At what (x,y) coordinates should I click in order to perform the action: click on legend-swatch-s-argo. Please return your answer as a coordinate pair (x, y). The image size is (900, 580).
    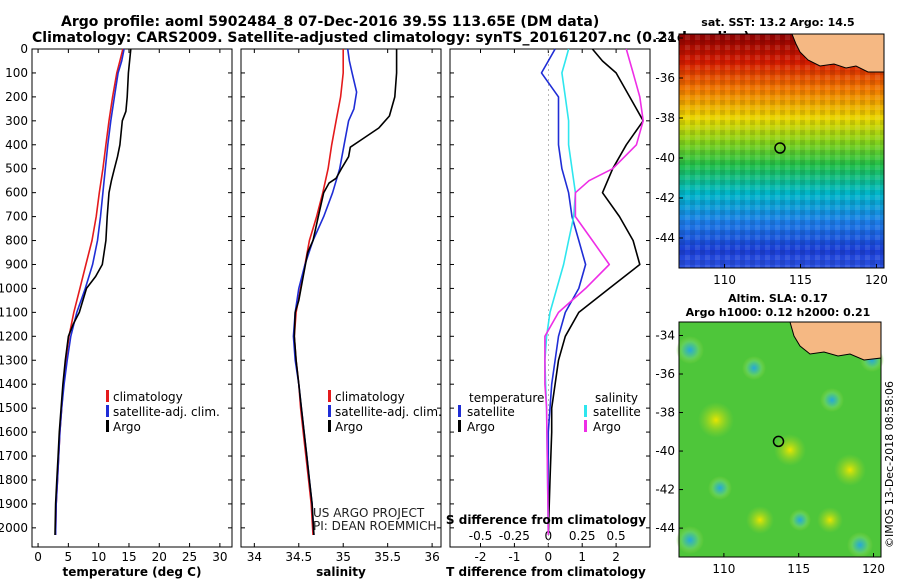
    Looking at the image, I should click on (585, 426).